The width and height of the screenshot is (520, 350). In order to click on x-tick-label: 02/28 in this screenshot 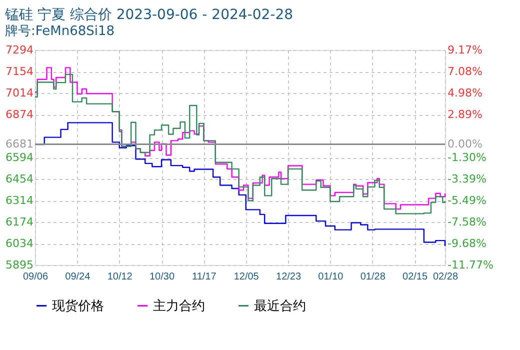, I will do `click(445, 277)`.